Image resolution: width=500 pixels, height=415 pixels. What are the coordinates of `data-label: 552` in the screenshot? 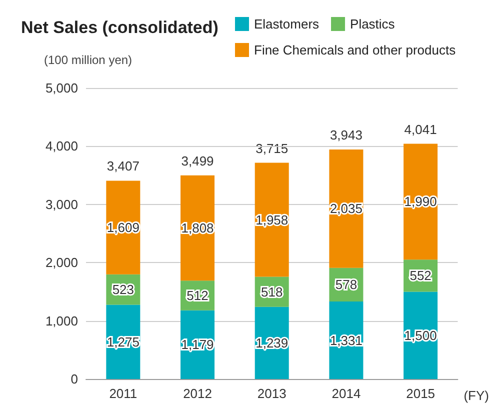 It's located at (421, 276).